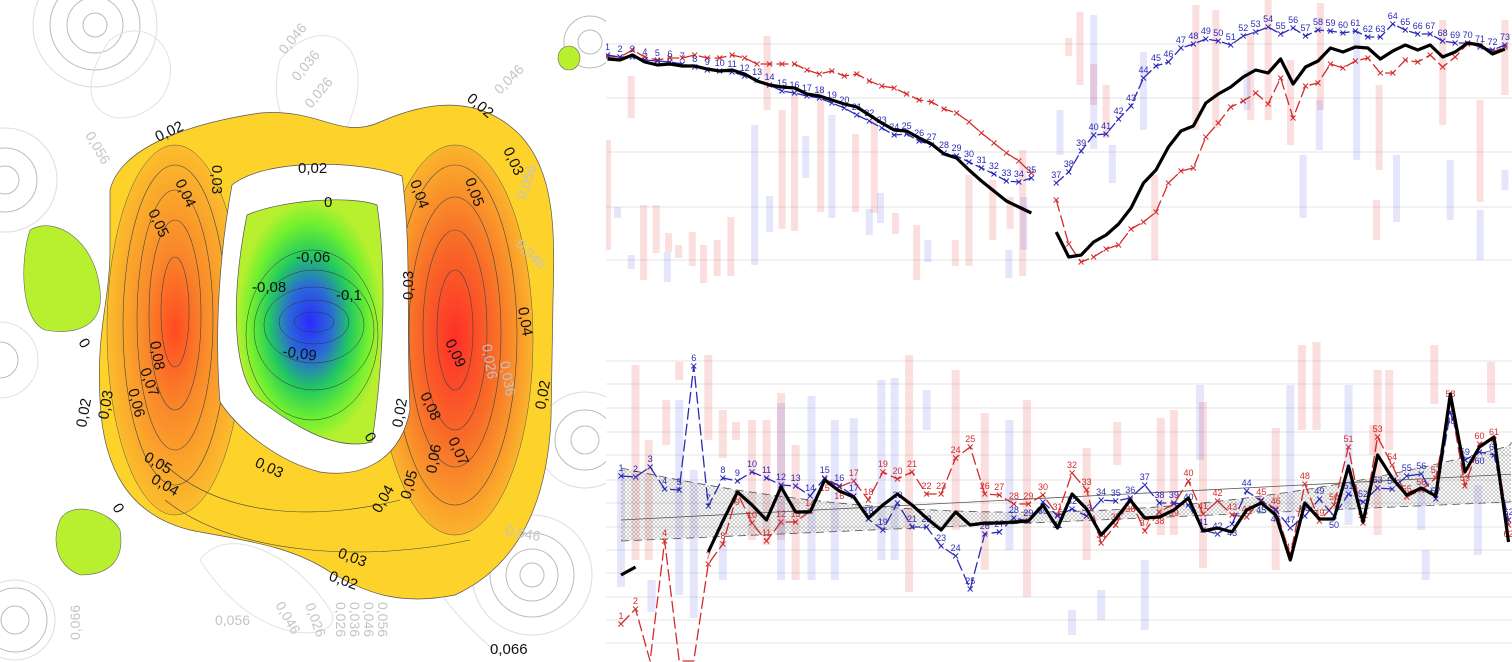 This screenshot has width=1512, height=662. Describe the element at coordinates (635, 469) in the screenshot. I see `blue-point-label: 2` at that location.